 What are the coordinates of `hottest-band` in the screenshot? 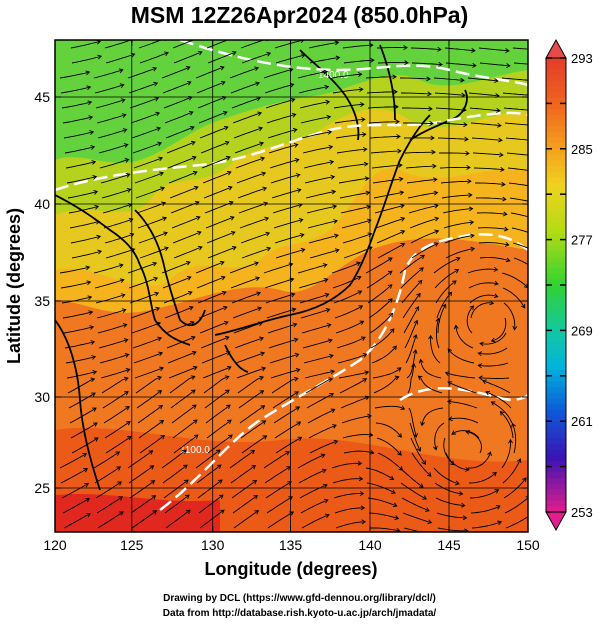 It's located at (137, 512).